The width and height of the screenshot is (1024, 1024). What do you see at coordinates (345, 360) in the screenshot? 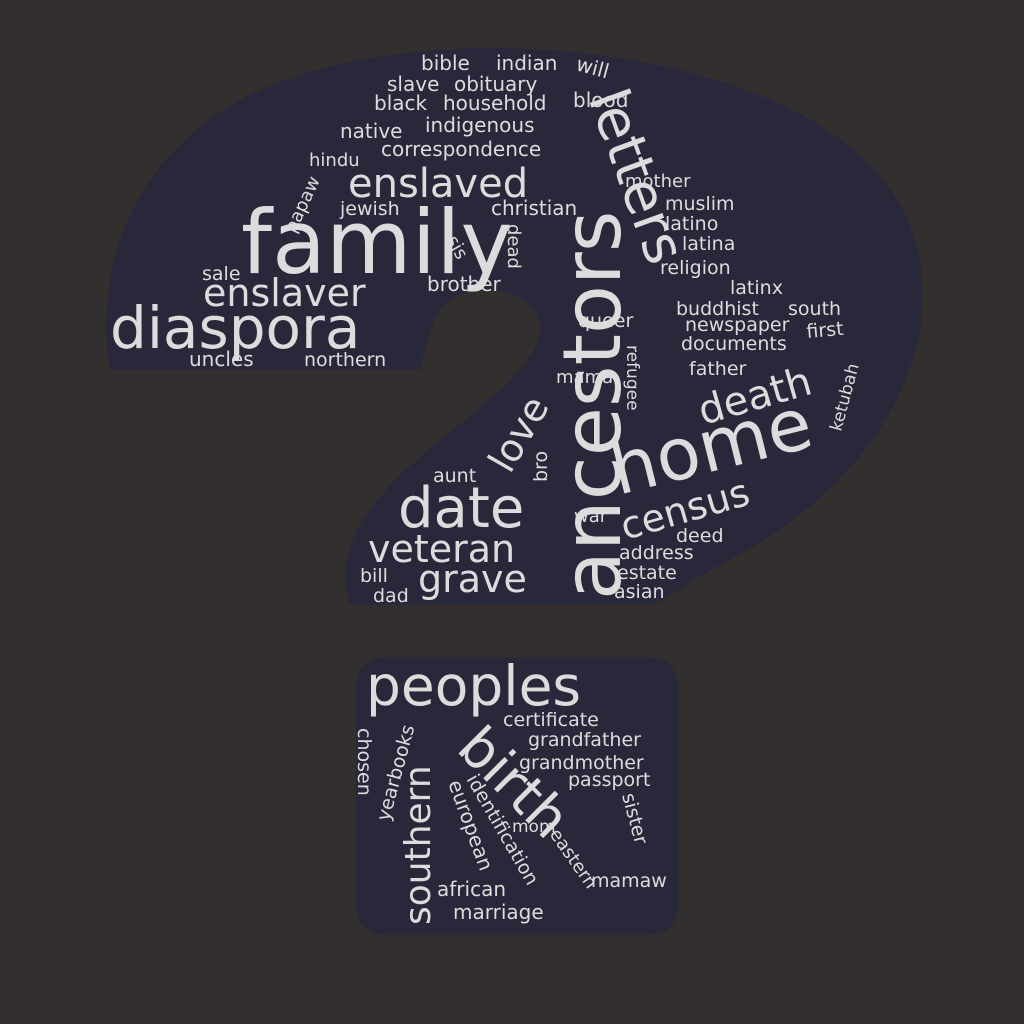
I see `word-northern: northern` at bounding box center [345, 360].